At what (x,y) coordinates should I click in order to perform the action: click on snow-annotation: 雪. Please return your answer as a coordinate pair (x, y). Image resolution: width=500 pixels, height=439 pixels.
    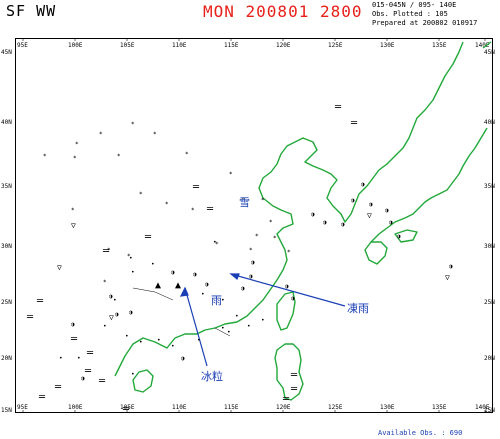
    Looking at the image, I should click on (244, 202).